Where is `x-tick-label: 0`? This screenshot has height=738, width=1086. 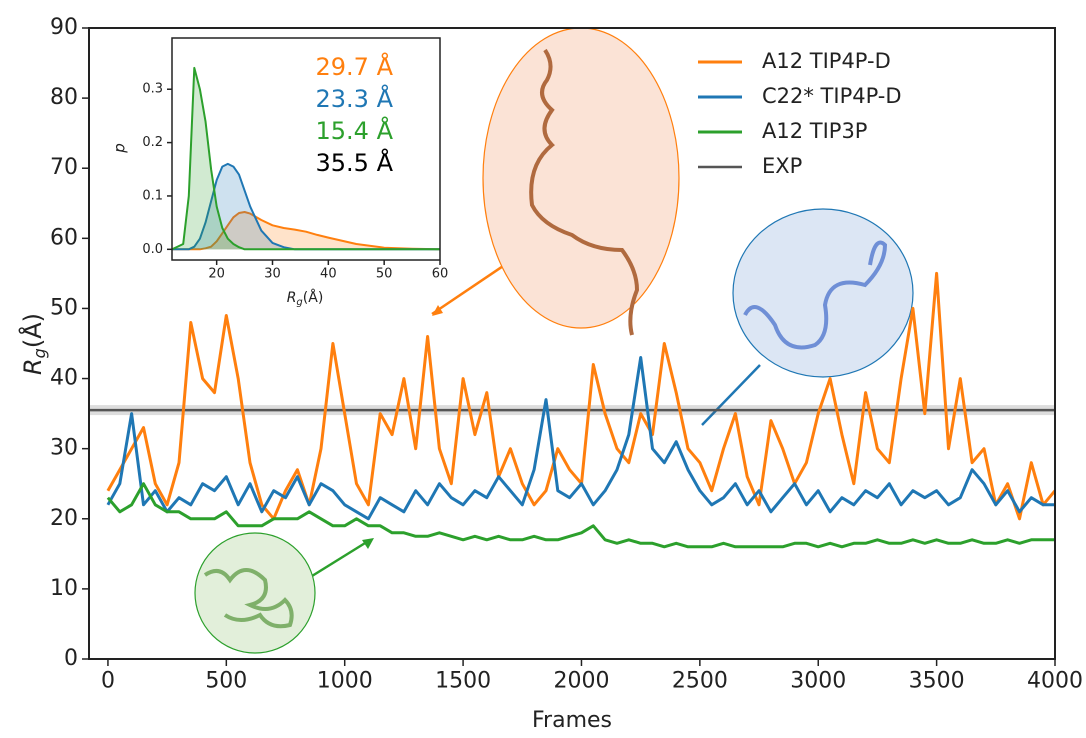 x-tick-label: 0 is located at coordinates (108, 680).